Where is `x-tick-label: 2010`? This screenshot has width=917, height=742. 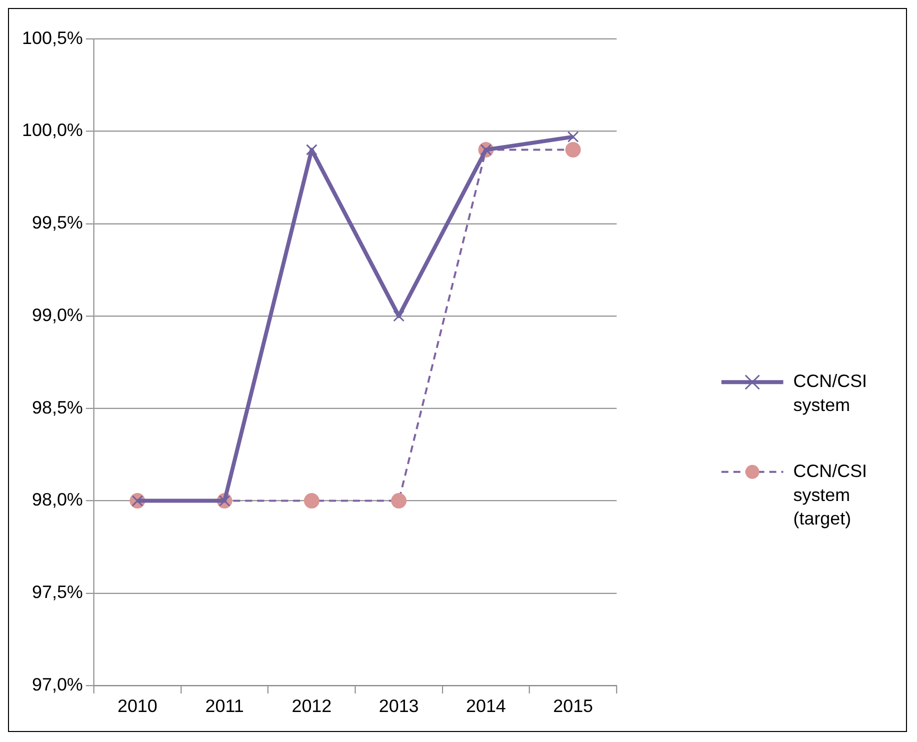 x-tick-label: 2010 is located at coordinates (137, 706).